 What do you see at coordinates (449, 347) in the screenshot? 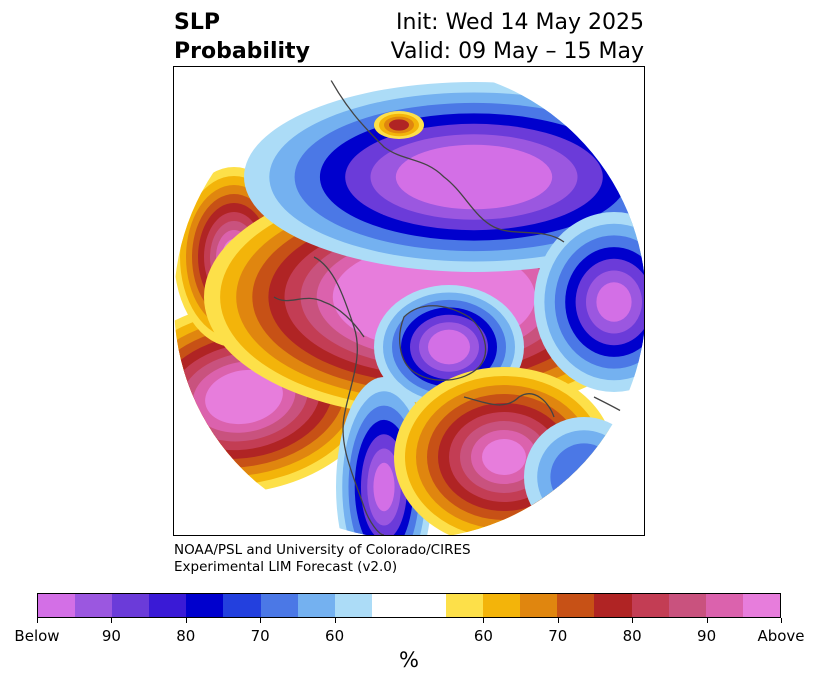
I see `polar-low` at bounding box center [449, 347].